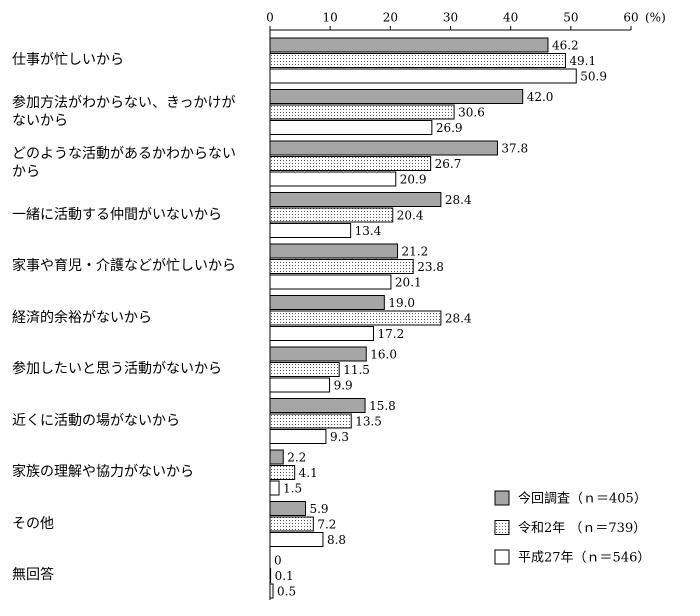 This screenshot has width=700, height=616. Describe the element at coordinates (430, 267) in the screenshot. I see `value-label: 23.8` at that location.